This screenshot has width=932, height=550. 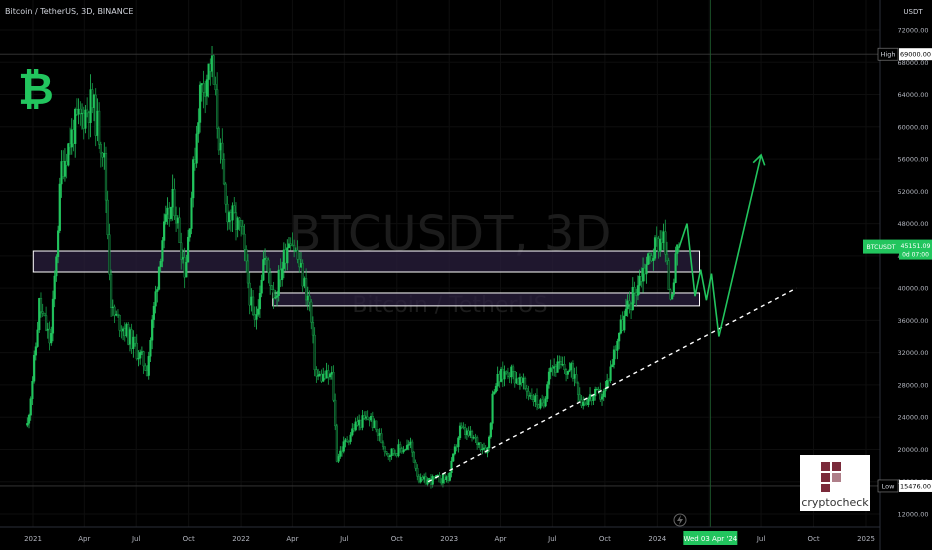 What do you see at coordinates (912, 127) in the screenshot?
I see `y-tick-label: 60000.00` at bounding box center [912, 127].